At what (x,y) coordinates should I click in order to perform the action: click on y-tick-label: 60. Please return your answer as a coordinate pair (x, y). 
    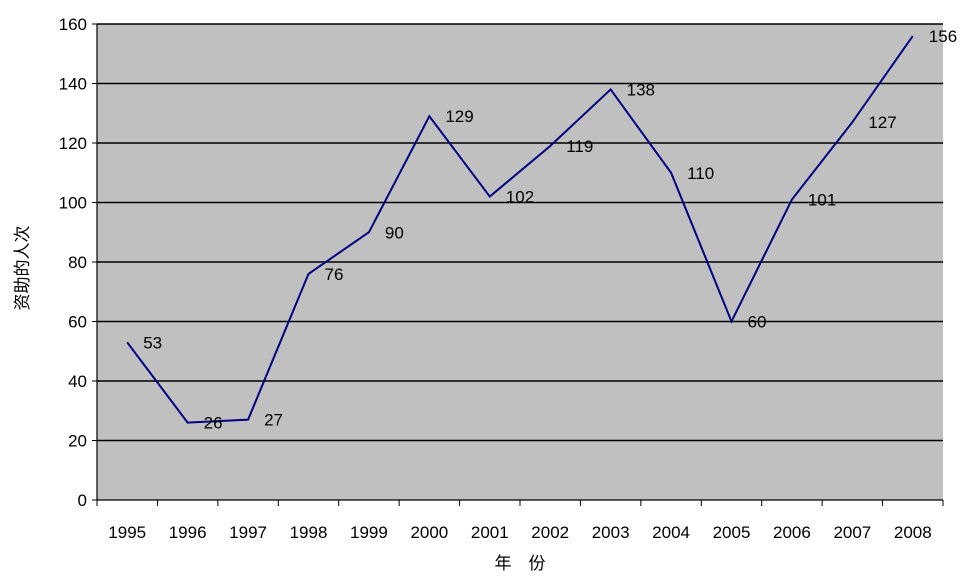
    Looking at the image, I should click on (77, 322).